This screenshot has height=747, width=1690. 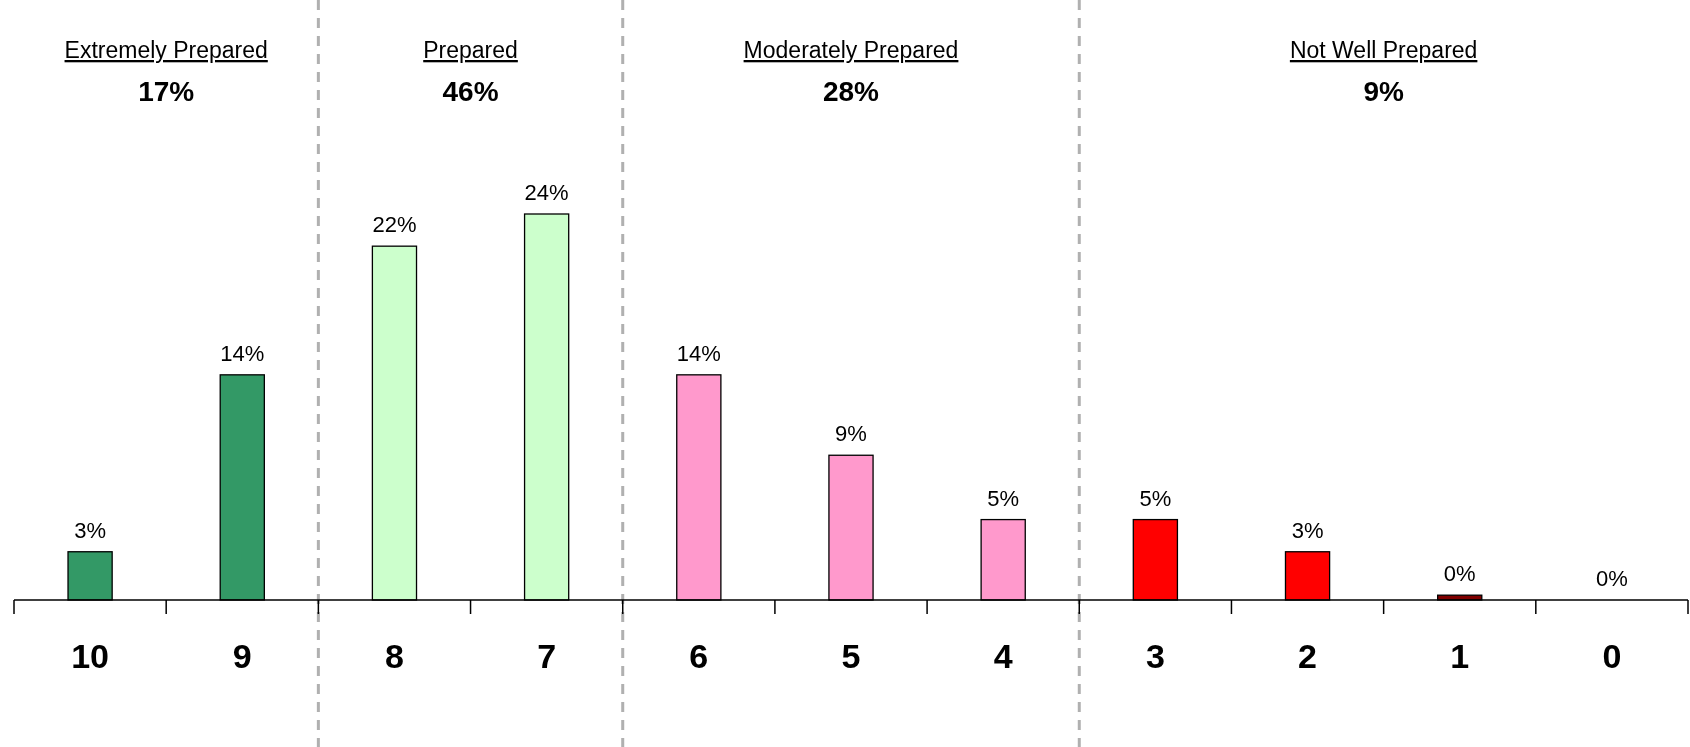 I want to click on data-label: 24%, so click(x=546, y=192).